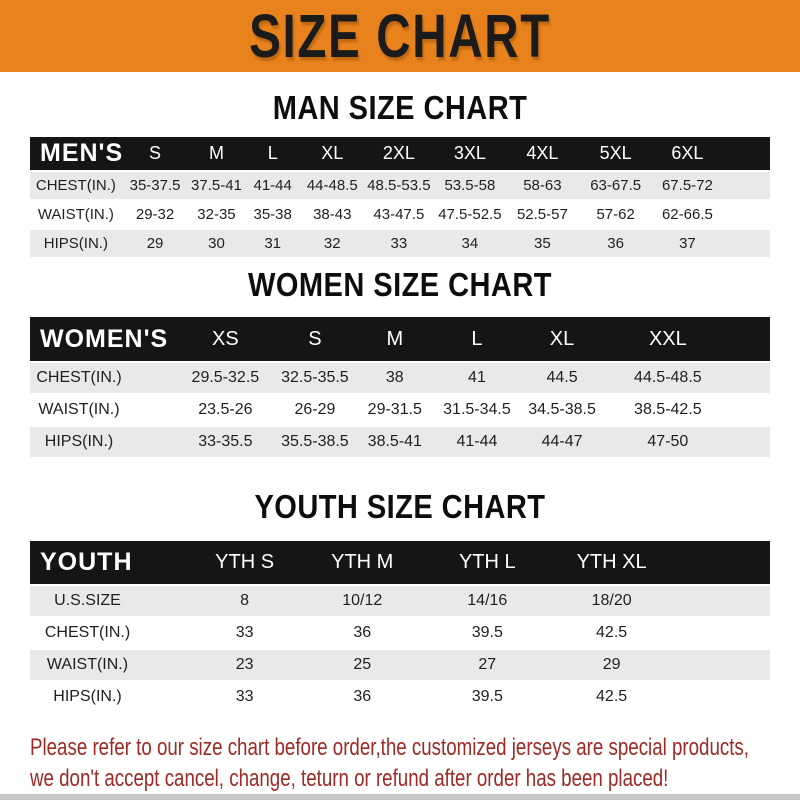 The width and height of the screenshot is (800, 800). Describe the element at coordinates (155, 185) in the screenshot. I see `value-cell: 35-37.5` at that location.